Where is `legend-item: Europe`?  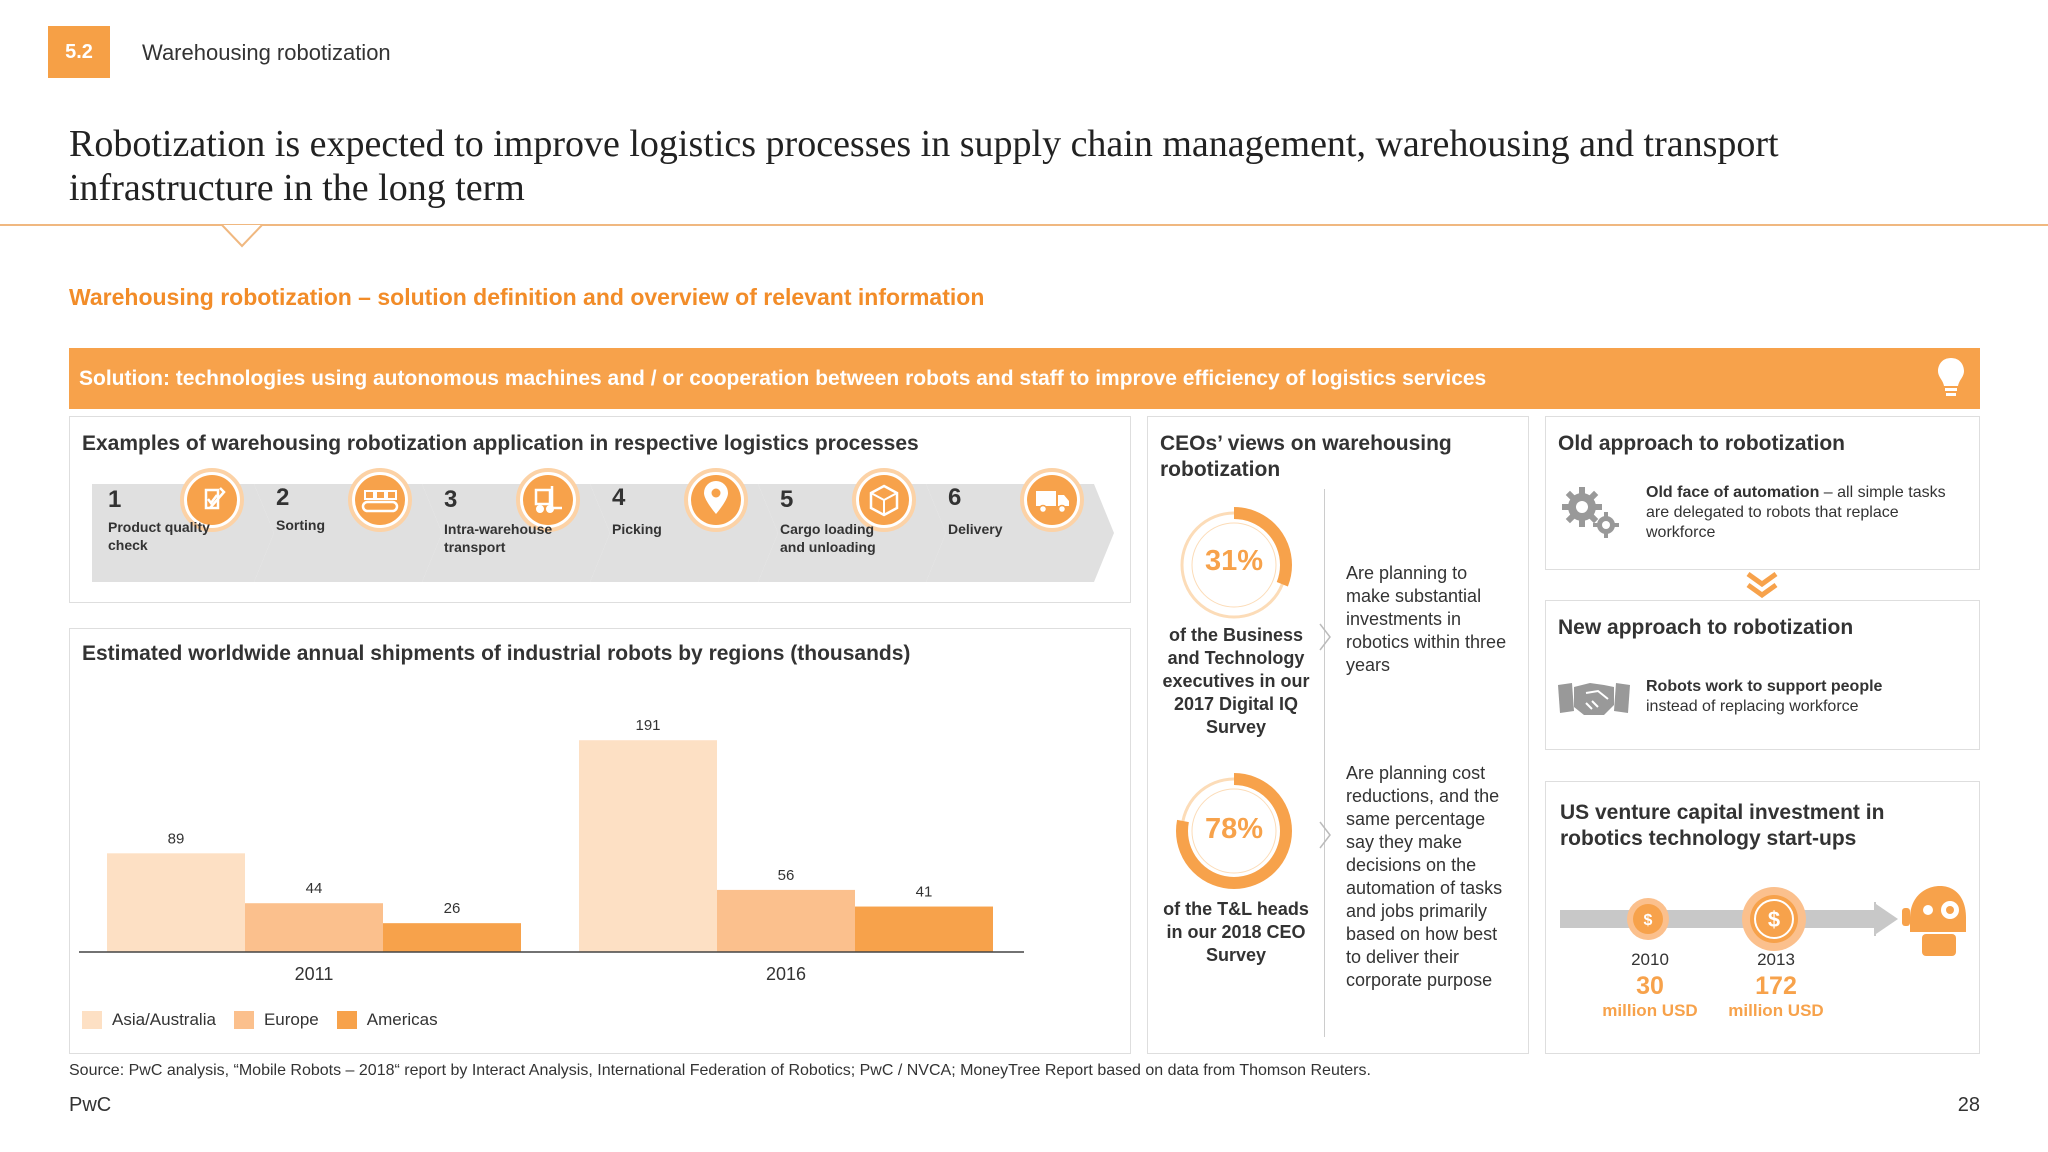 legend-item: Europe is located at coordinates (276, 1020).